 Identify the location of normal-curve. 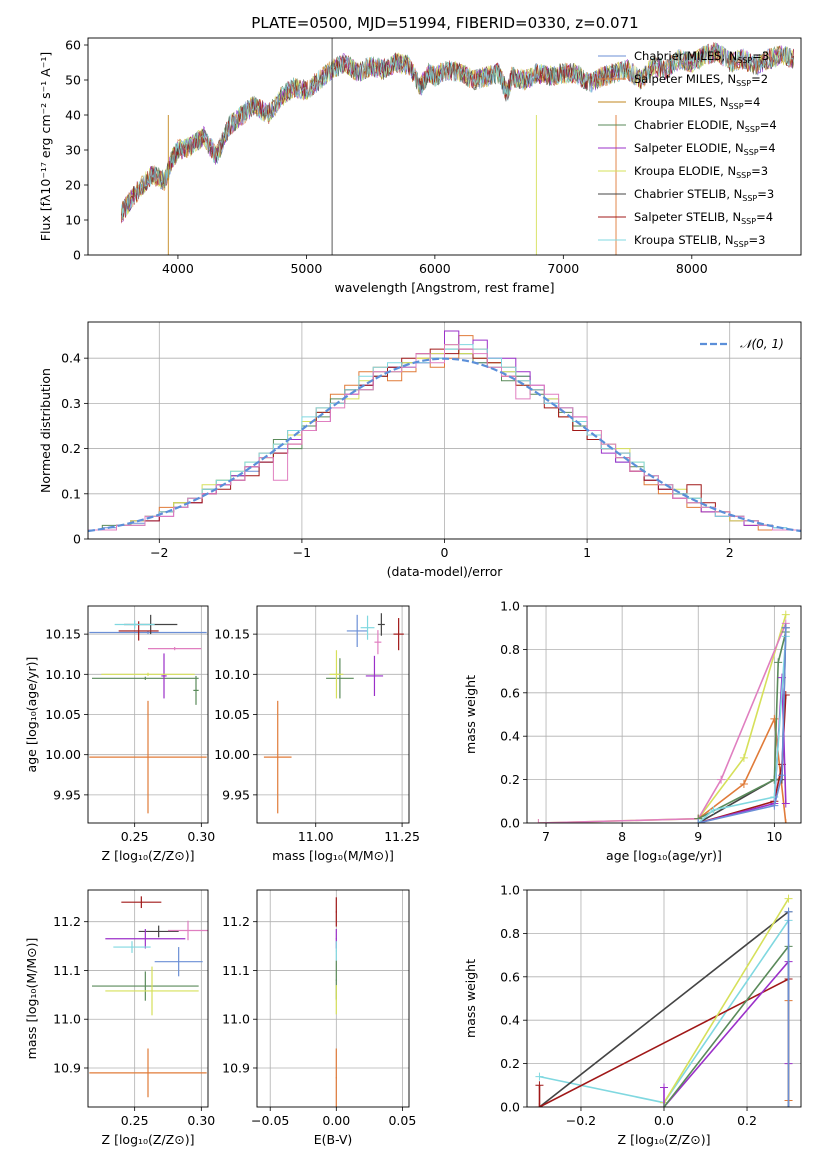
(444, 445).